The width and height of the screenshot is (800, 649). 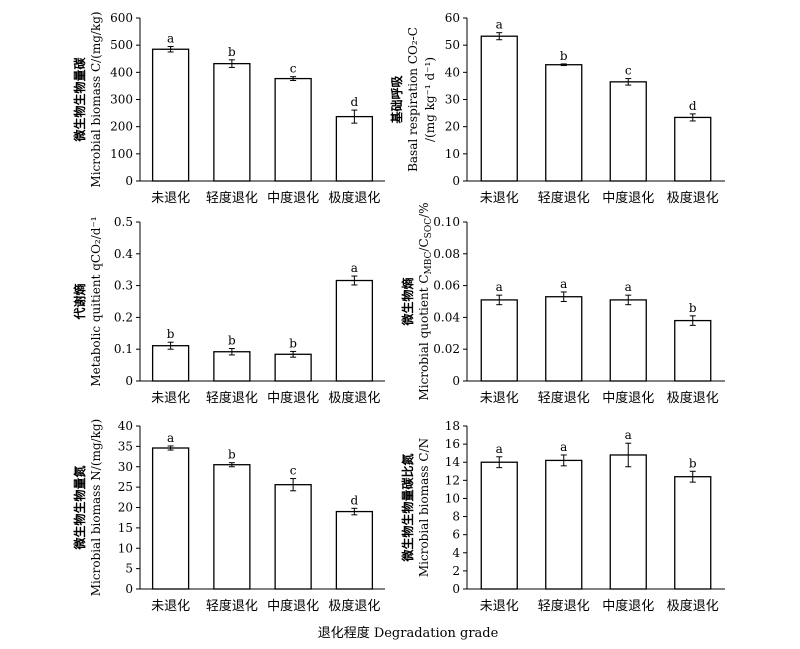 What do you see at coordinates (408, 633) in the screenshot?
I see `shared-x-axis-label: 退化程度 Degradation grade` at bounding box center [408, 633].